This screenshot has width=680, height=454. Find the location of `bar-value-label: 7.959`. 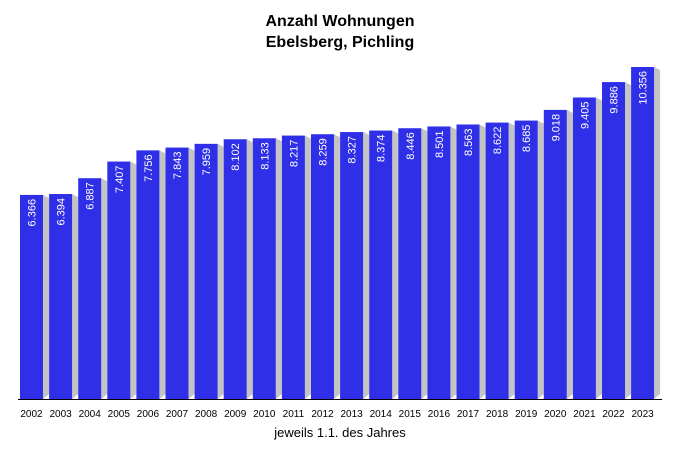

bar-value-label: 7.959 is located at coordinates (207, 162).